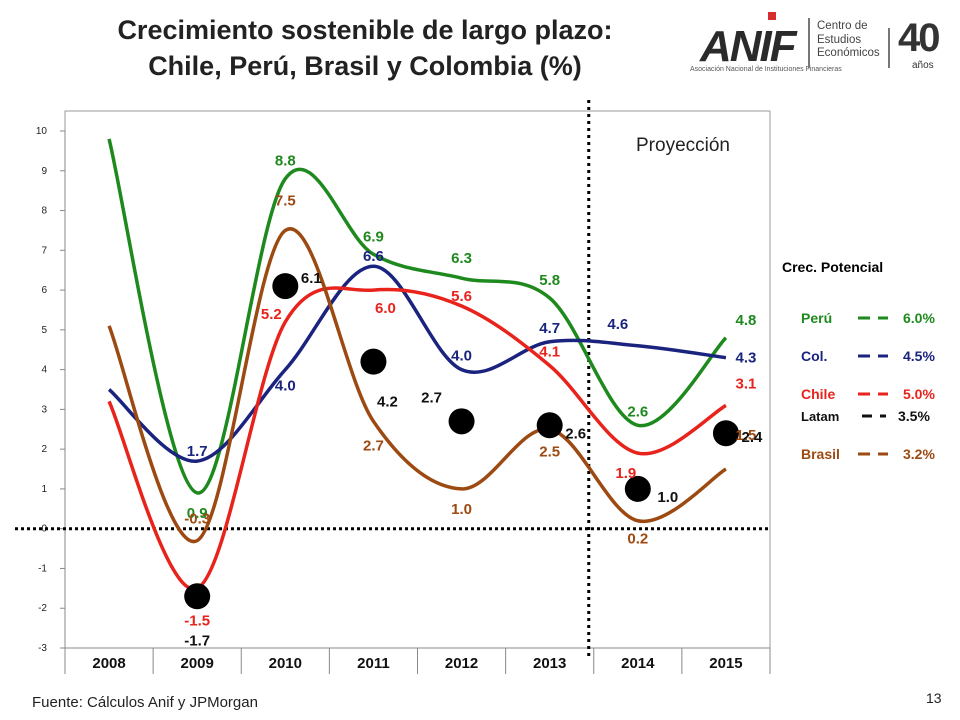 This screenshot has width=960, height=720. What do you see at coordinates (311, 278) in the screenshot?
I see `data-label-latam-2010: 6.1` at bounding box center [311, 278].